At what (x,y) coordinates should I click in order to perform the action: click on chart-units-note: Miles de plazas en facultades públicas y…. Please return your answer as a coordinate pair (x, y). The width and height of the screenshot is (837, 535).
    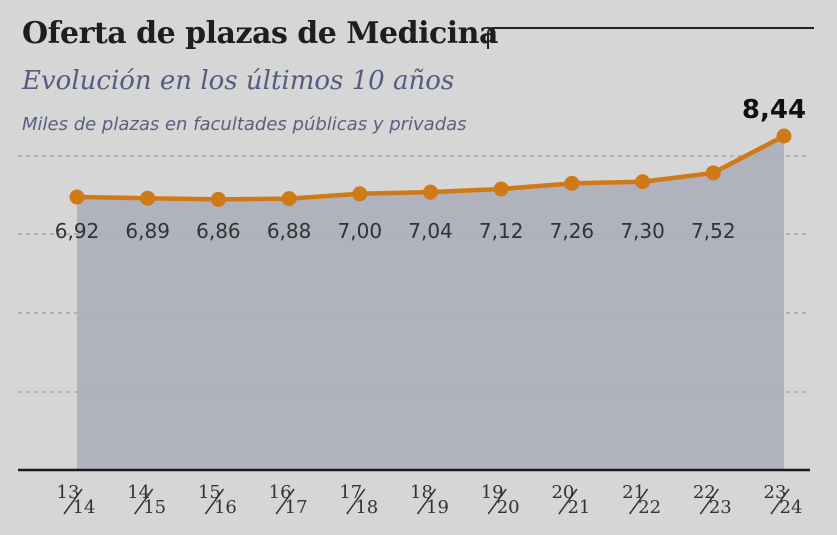
    Looking at the image, I should click on (244, 124).